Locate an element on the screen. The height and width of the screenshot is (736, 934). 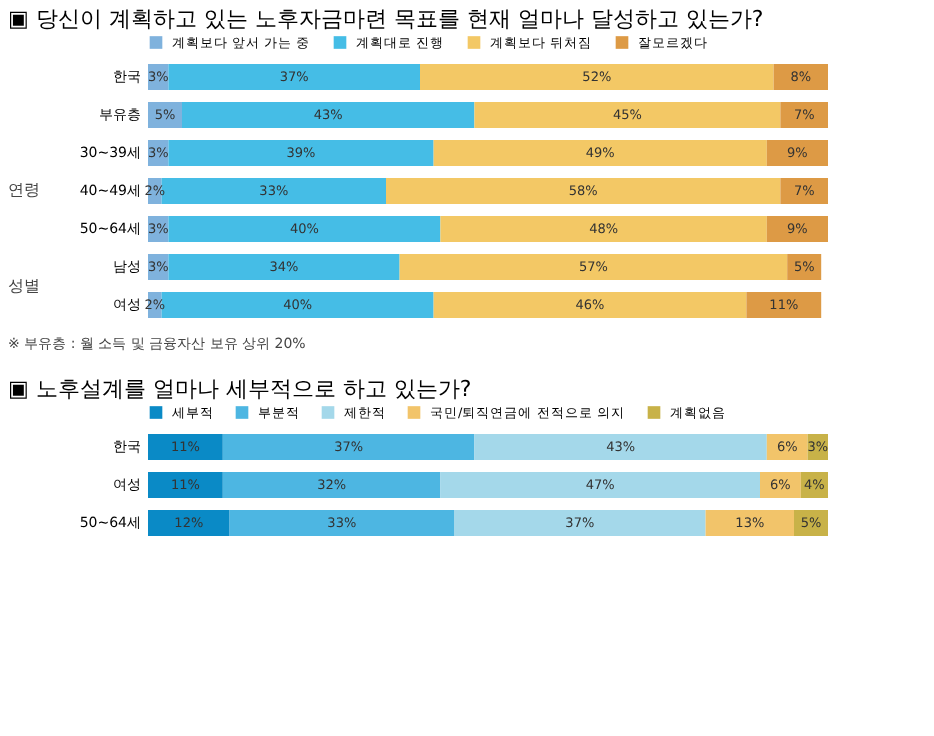
text: 연령 is located at coordinates (24, 190).